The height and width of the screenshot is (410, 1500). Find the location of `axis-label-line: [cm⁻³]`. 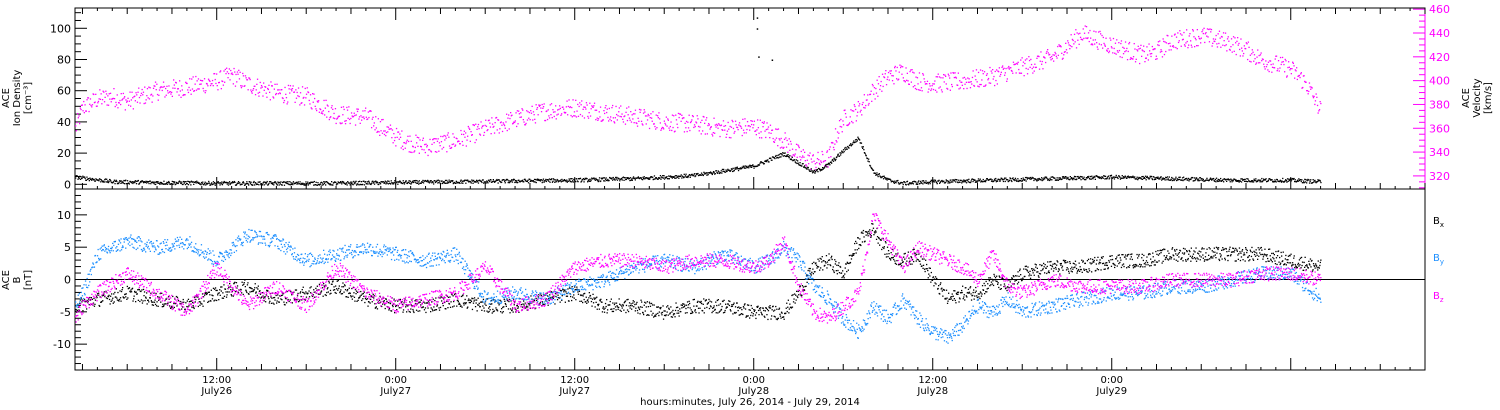

axis-label-line: [cm⁻³] is located at coordinates (28, 98).